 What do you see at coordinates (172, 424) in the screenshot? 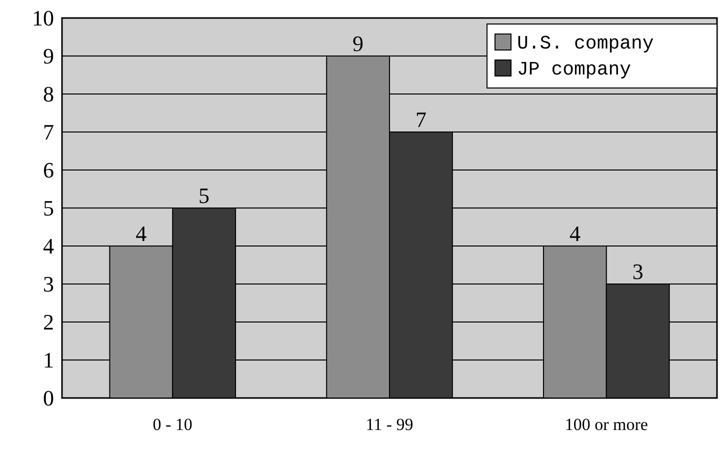
I see `x-tick-label: 0 - 10` at bounding box center [172, 424].